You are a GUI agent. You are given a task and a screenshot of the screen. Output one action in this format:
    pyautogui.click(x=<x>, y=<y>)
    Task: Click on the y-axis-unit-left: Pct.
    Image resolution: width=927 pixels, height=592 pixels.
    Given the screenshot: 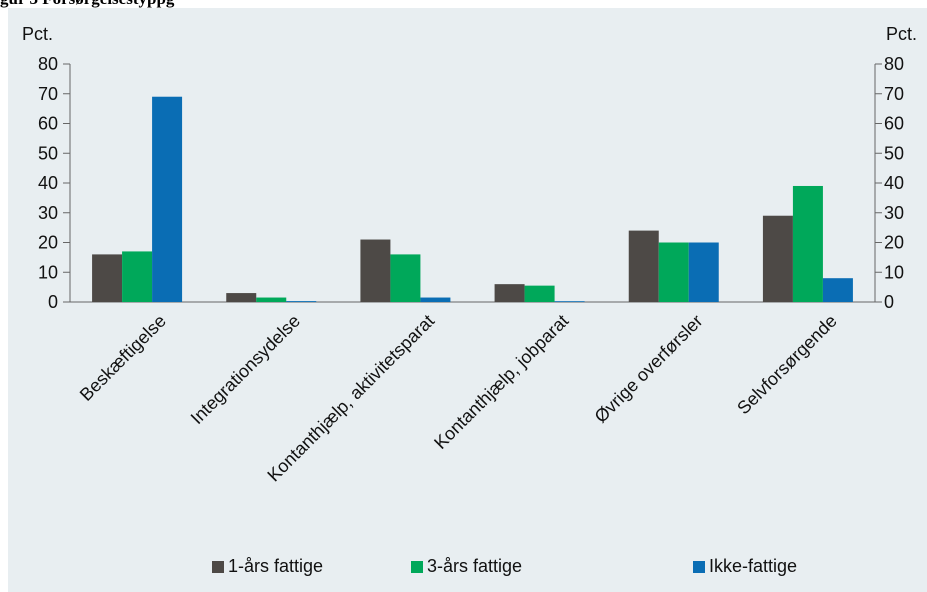 What is the action you would take?
    pyautogui.click(x=37, y=34)
    